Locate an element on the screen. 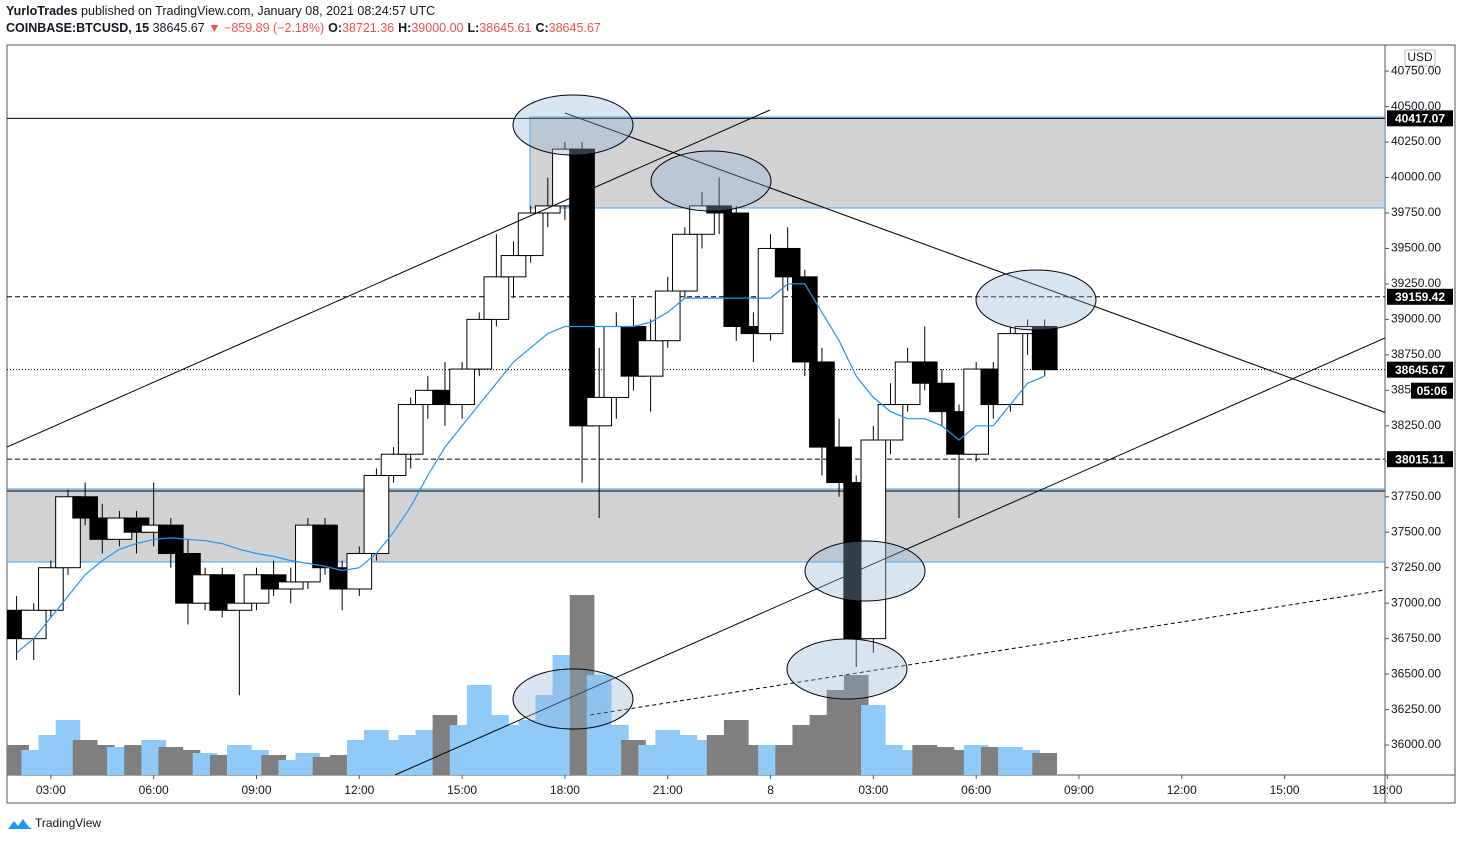 The image size is (1461, 842). level-label: 39159.42 is located at coordinates (1420, 297).